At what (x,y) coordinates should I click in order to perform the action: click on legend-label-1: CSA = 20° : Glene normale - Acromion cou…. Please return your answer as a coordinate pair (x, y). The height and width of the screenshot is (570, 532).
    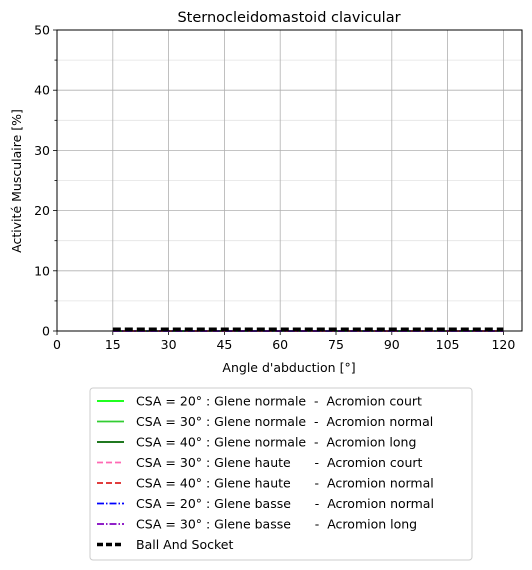
    Looking at the image, I should click on (279, 401).